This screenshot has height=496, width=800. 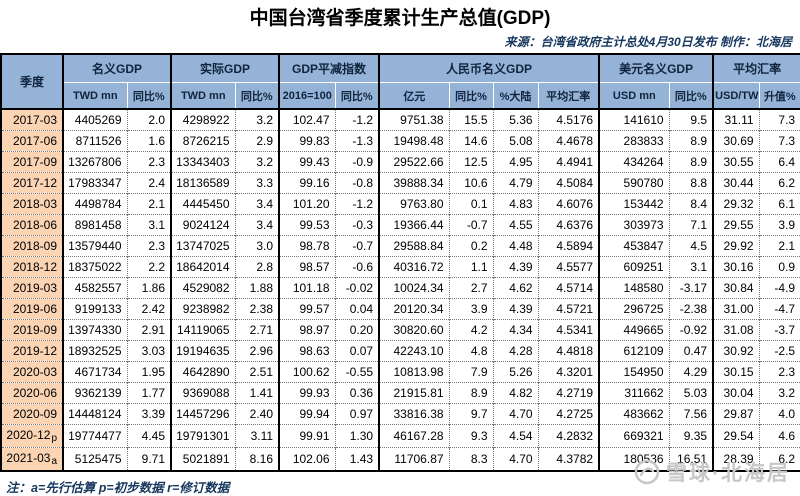 What do you see at coordinates (515, 459) in the screenshot?
I see `value-cell: 4.70` at bounding box center [515, 459].